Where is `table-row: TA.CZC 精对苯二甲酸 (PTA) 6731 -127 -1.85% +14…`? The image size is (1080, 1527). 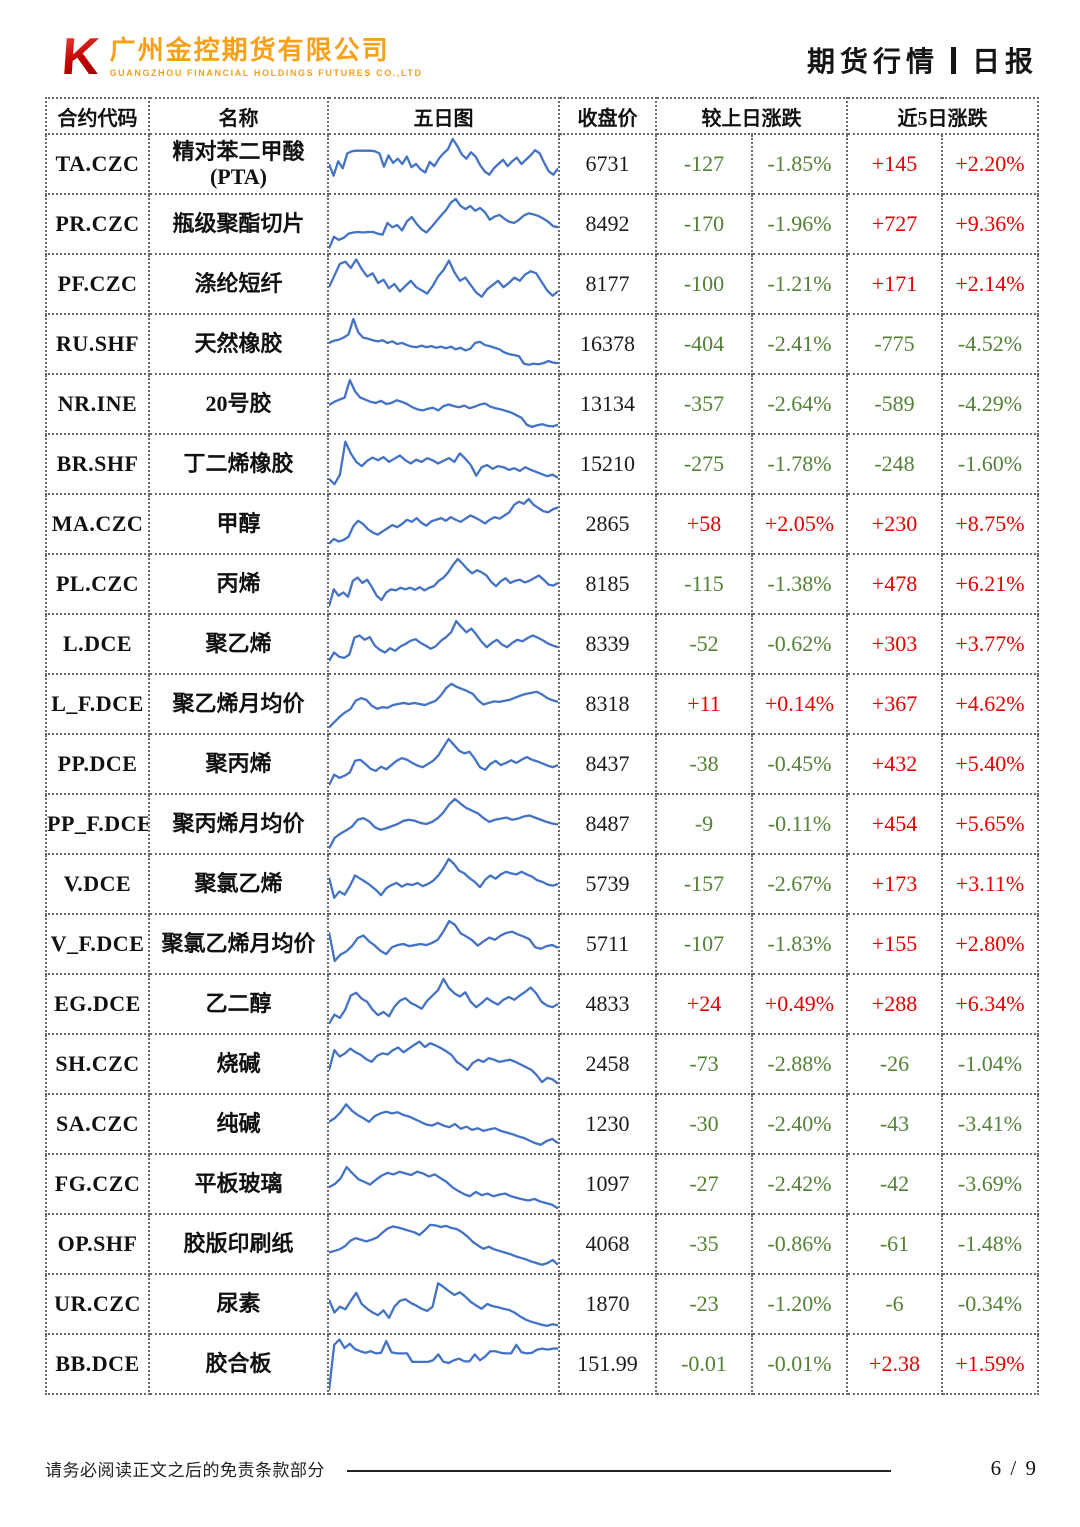 table-row: TA.CZC 精对苯二甲酸 (PTA) 6731 -127 -1.85% +14… is located at coordinates (542, 164).